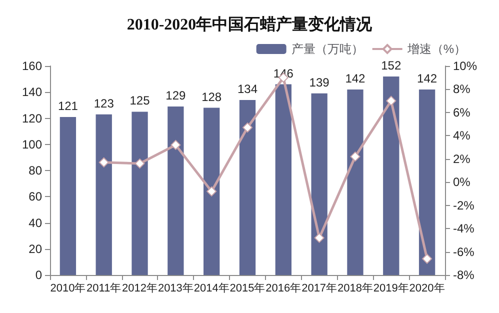 The height and width of the screenshot is (313, 499). Describe the element at coordinates (464, 205) in the screenshot. I see `y2-tick-label: -2%` at that location.